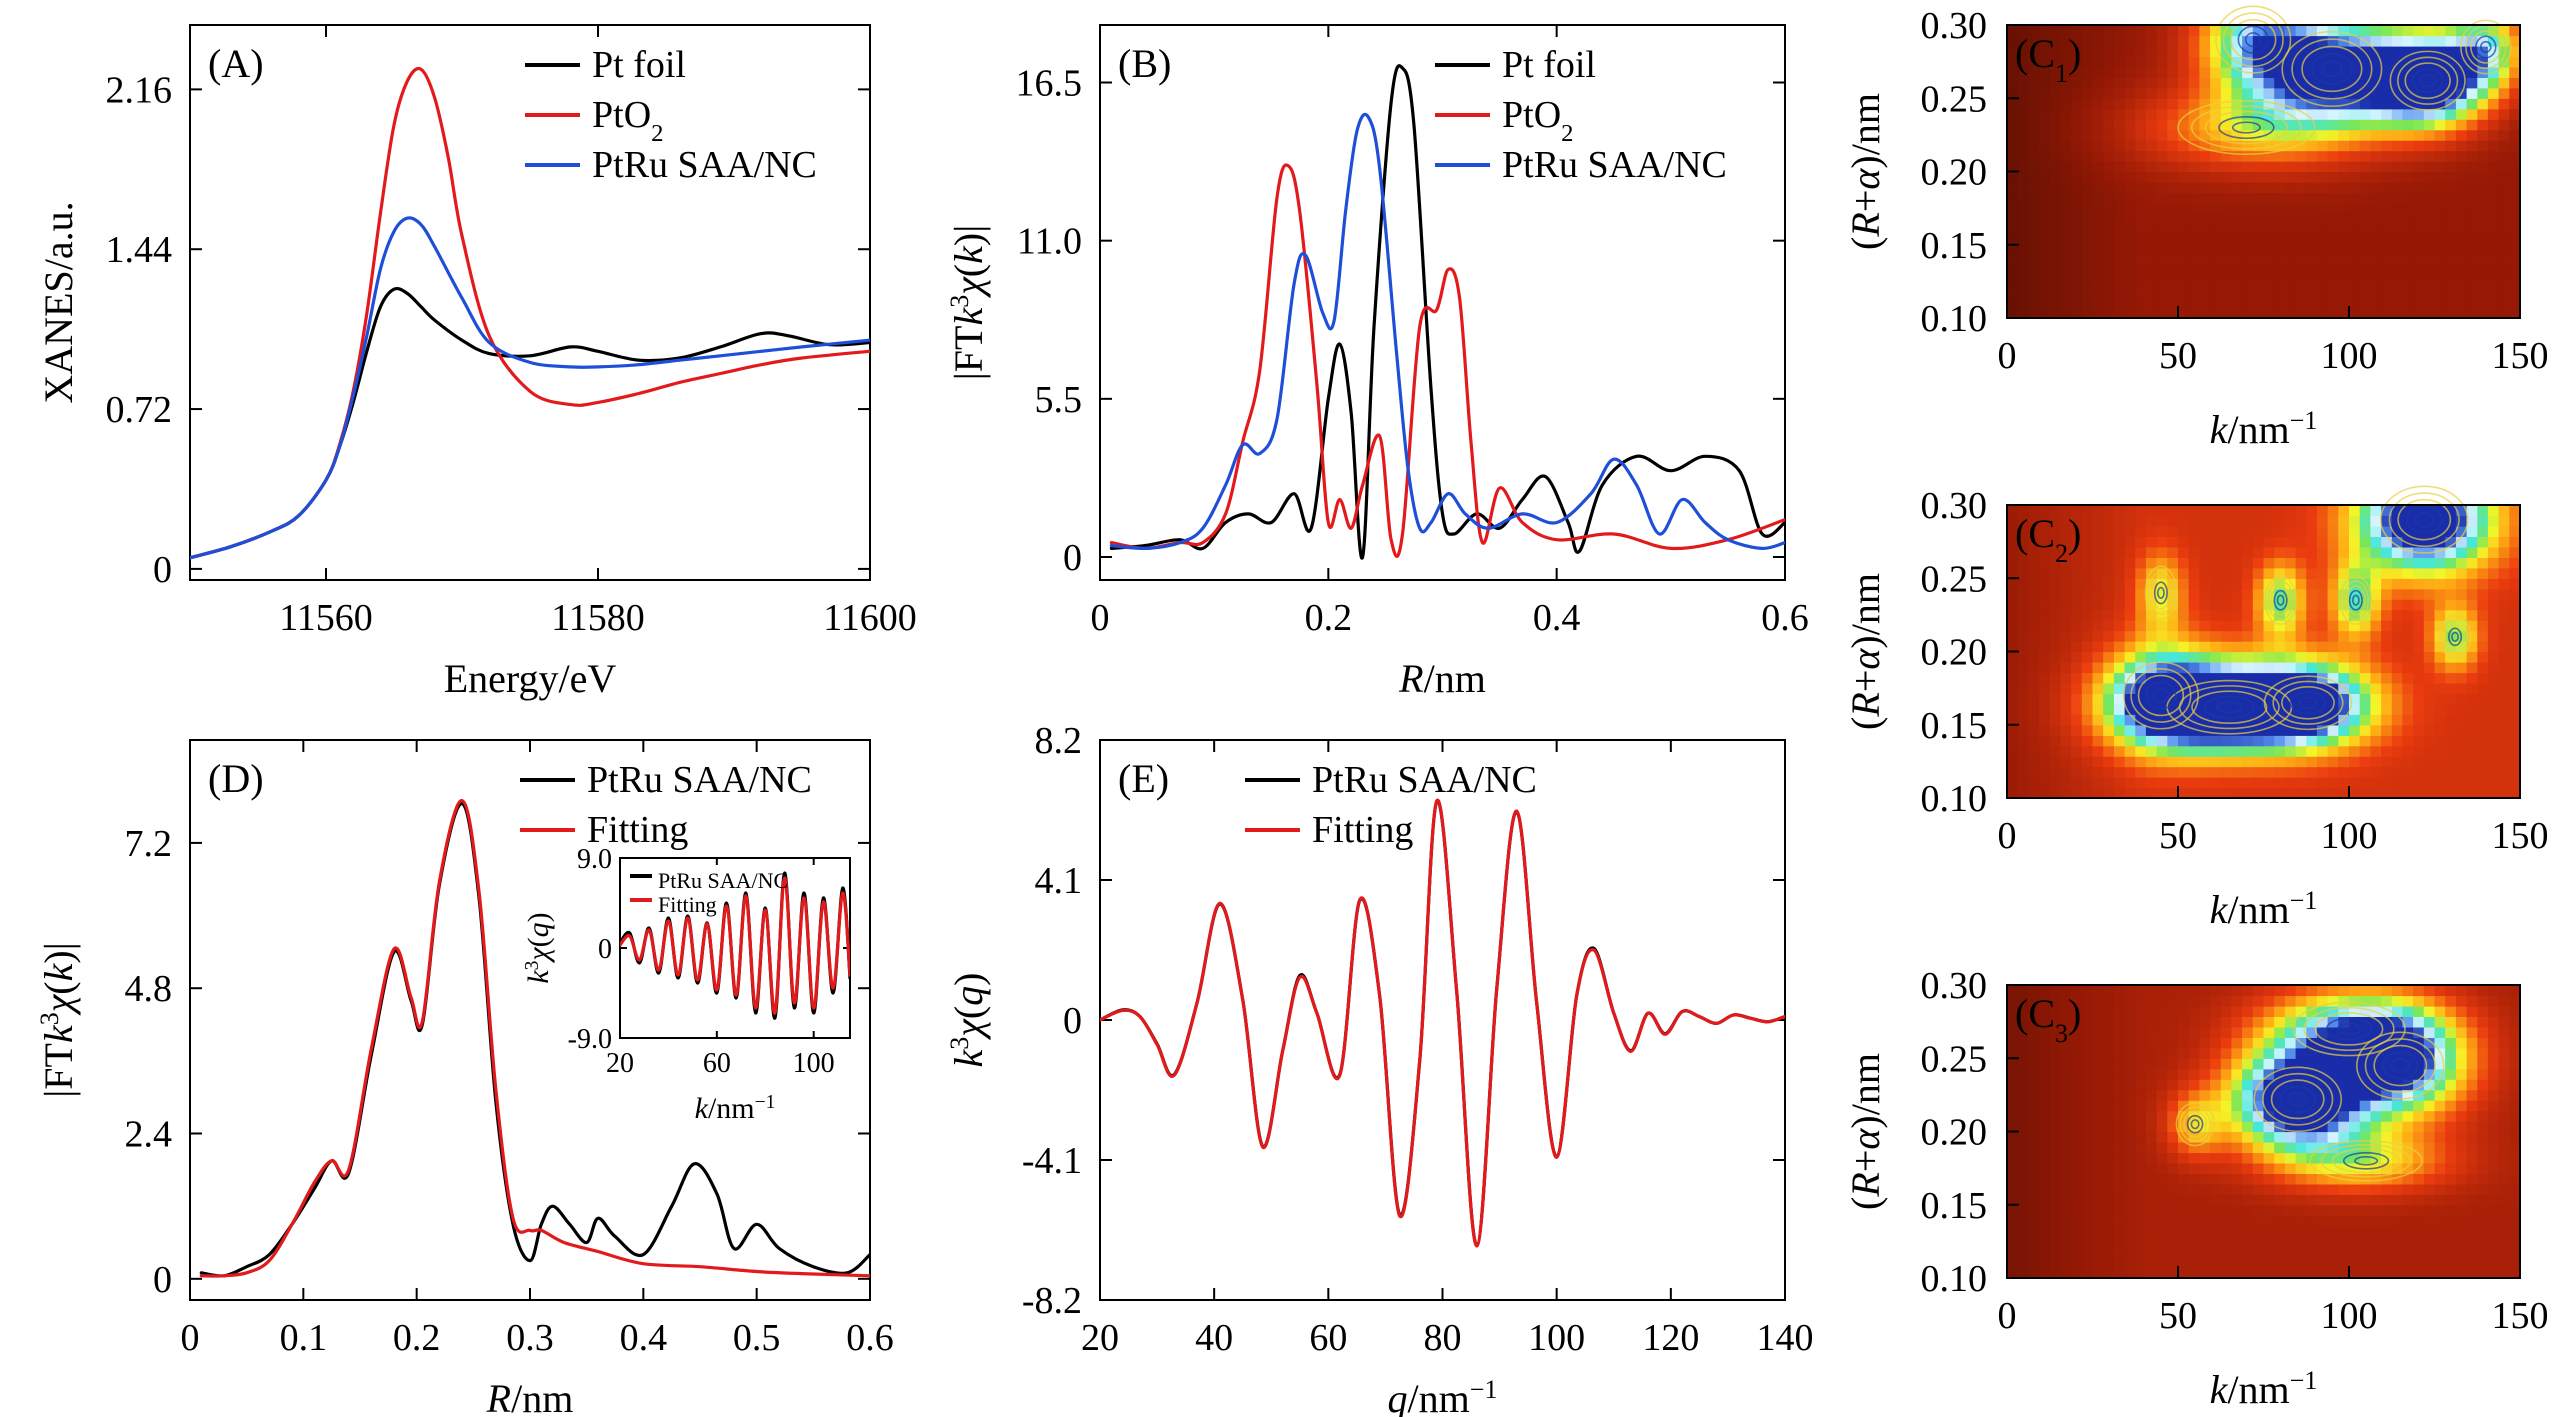 The width and height of the screenshot is (2567, 1417). What do you see at coordinates (1954, 1133) in the screenshot?
I see `y-tick-label: 0.20` at bounding box center [1954, 1133].